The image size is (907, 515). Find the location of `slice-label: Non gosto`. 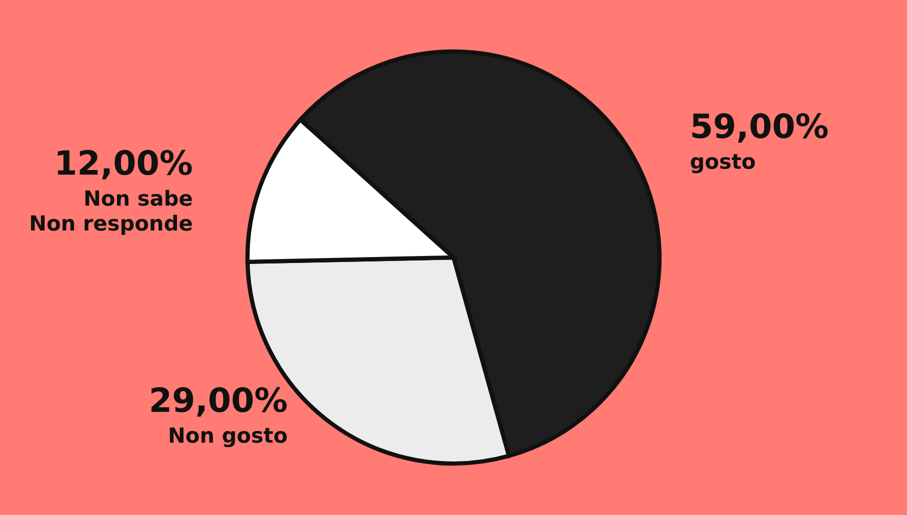

slice-label: Non gosto is located at coordinates (228, 437).